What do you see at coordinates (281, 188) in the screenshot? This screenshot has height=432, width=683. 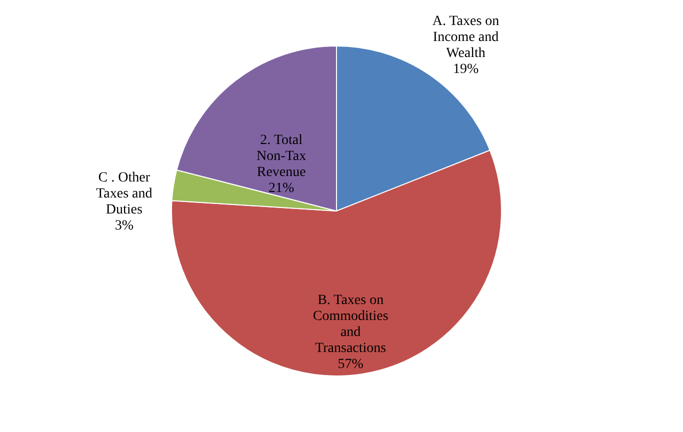 I see `data-label: 21%` at bounding box center [281, 188].